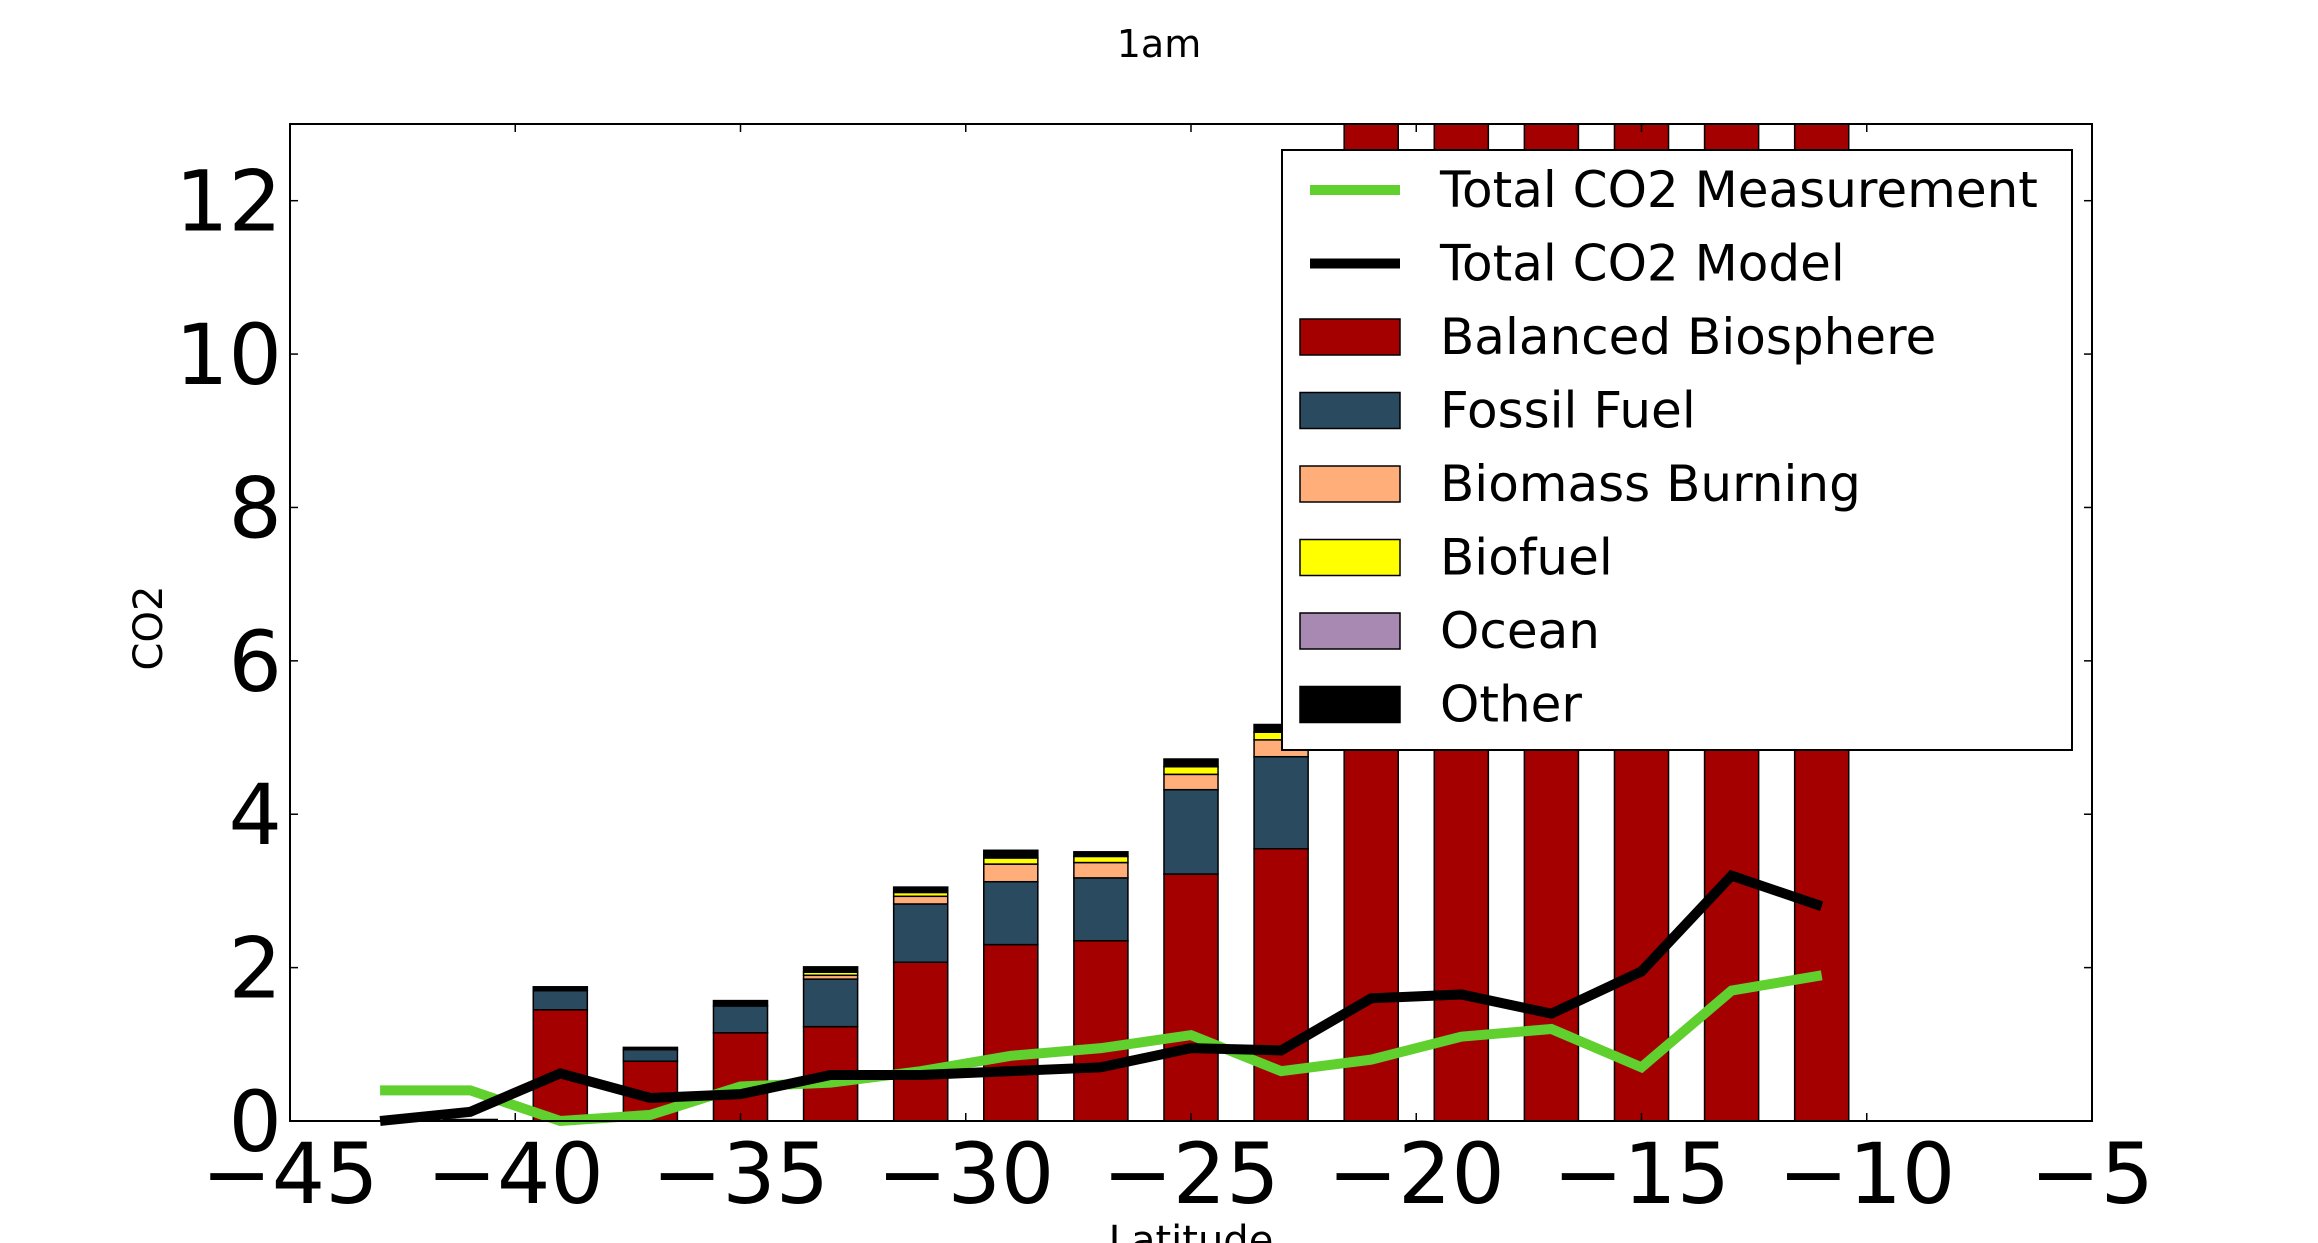 The image size is (2318, 1243). Describe the element at coordinates (1190, 1174) in the screenshot. I see `x-tick-label: −25` at that location.